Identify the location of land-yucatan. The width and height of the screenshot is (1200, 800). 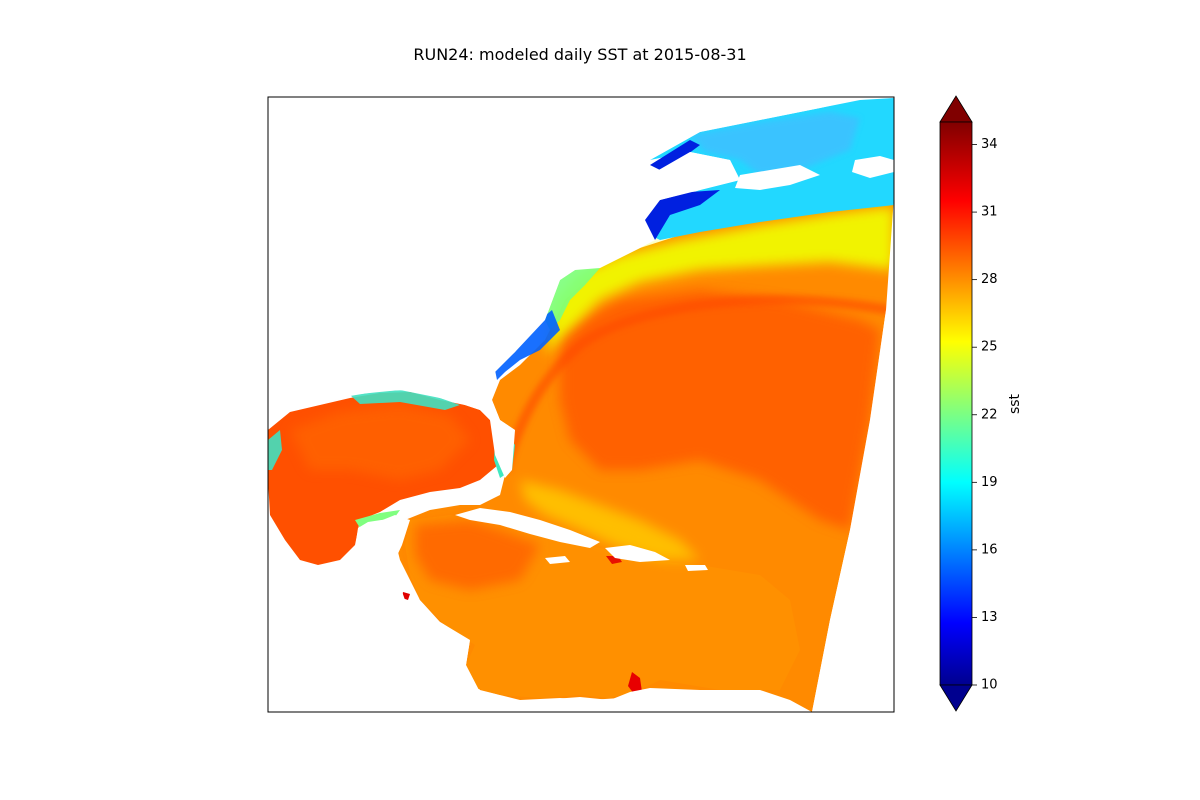
(390, 537).